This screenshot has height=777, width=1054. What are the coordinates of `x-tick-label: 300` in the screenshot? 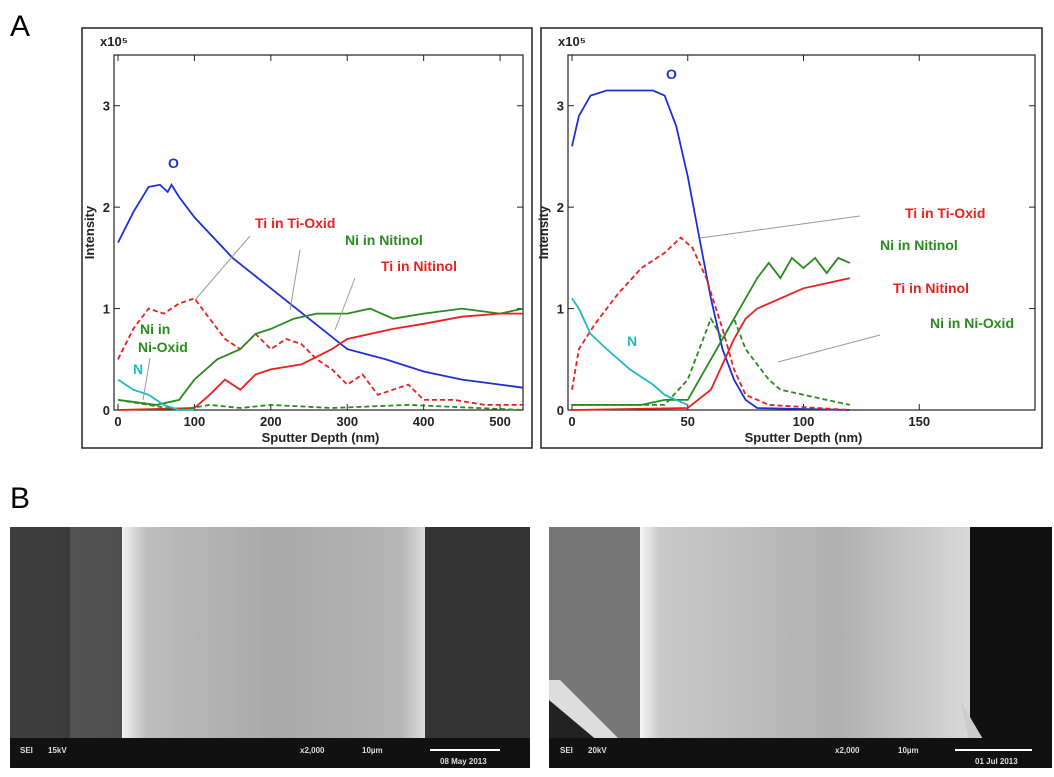 It's located at (347, 421).